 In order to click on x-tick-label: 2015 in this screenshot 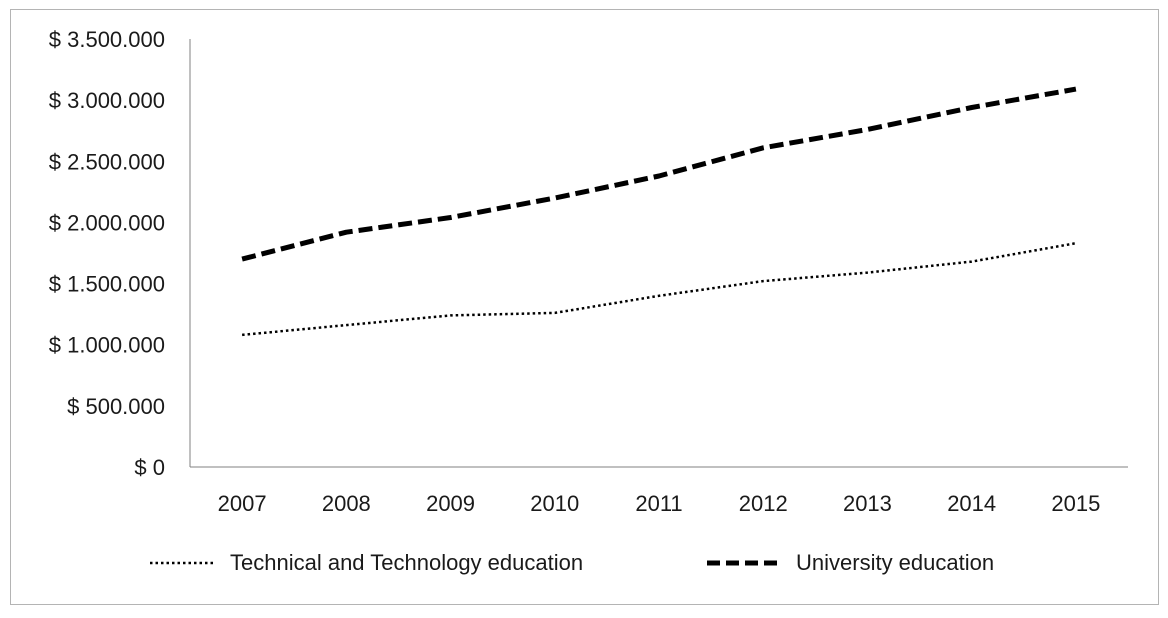, I will do `click(1075, 503)`.